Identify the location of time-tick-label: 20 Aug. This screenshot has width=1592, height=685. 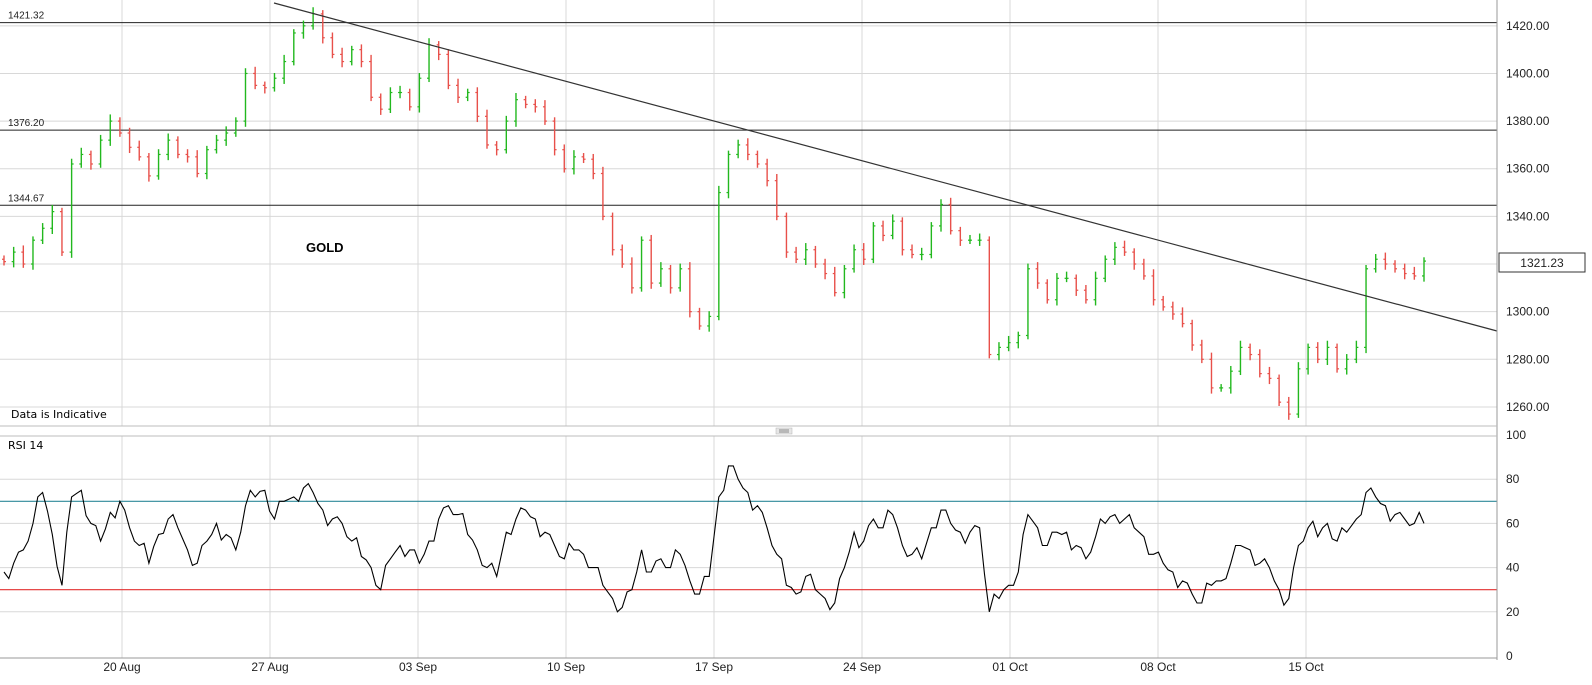
(121, 667).